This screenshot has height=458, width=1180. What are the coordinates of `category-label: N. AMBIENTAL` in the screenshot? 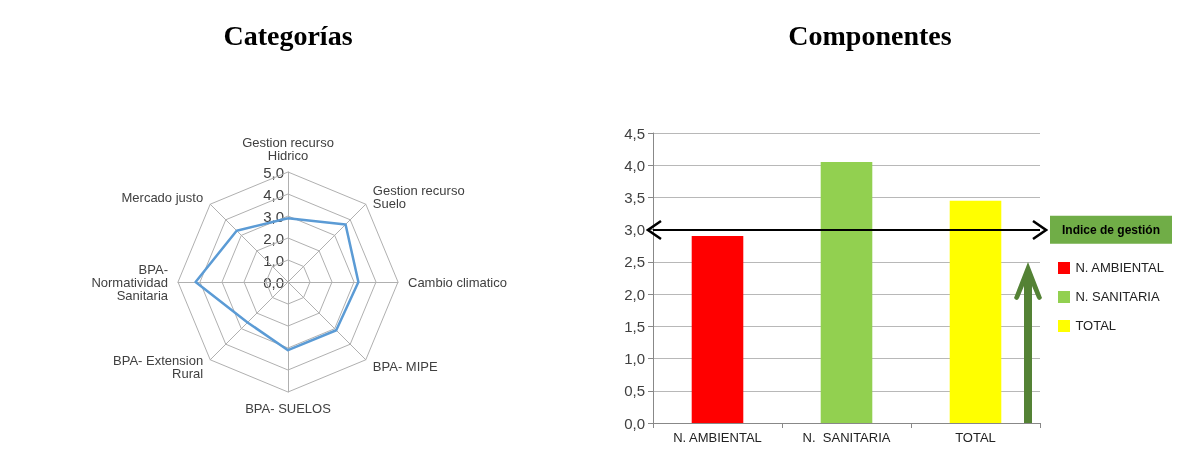 It's located at (1119, 267).